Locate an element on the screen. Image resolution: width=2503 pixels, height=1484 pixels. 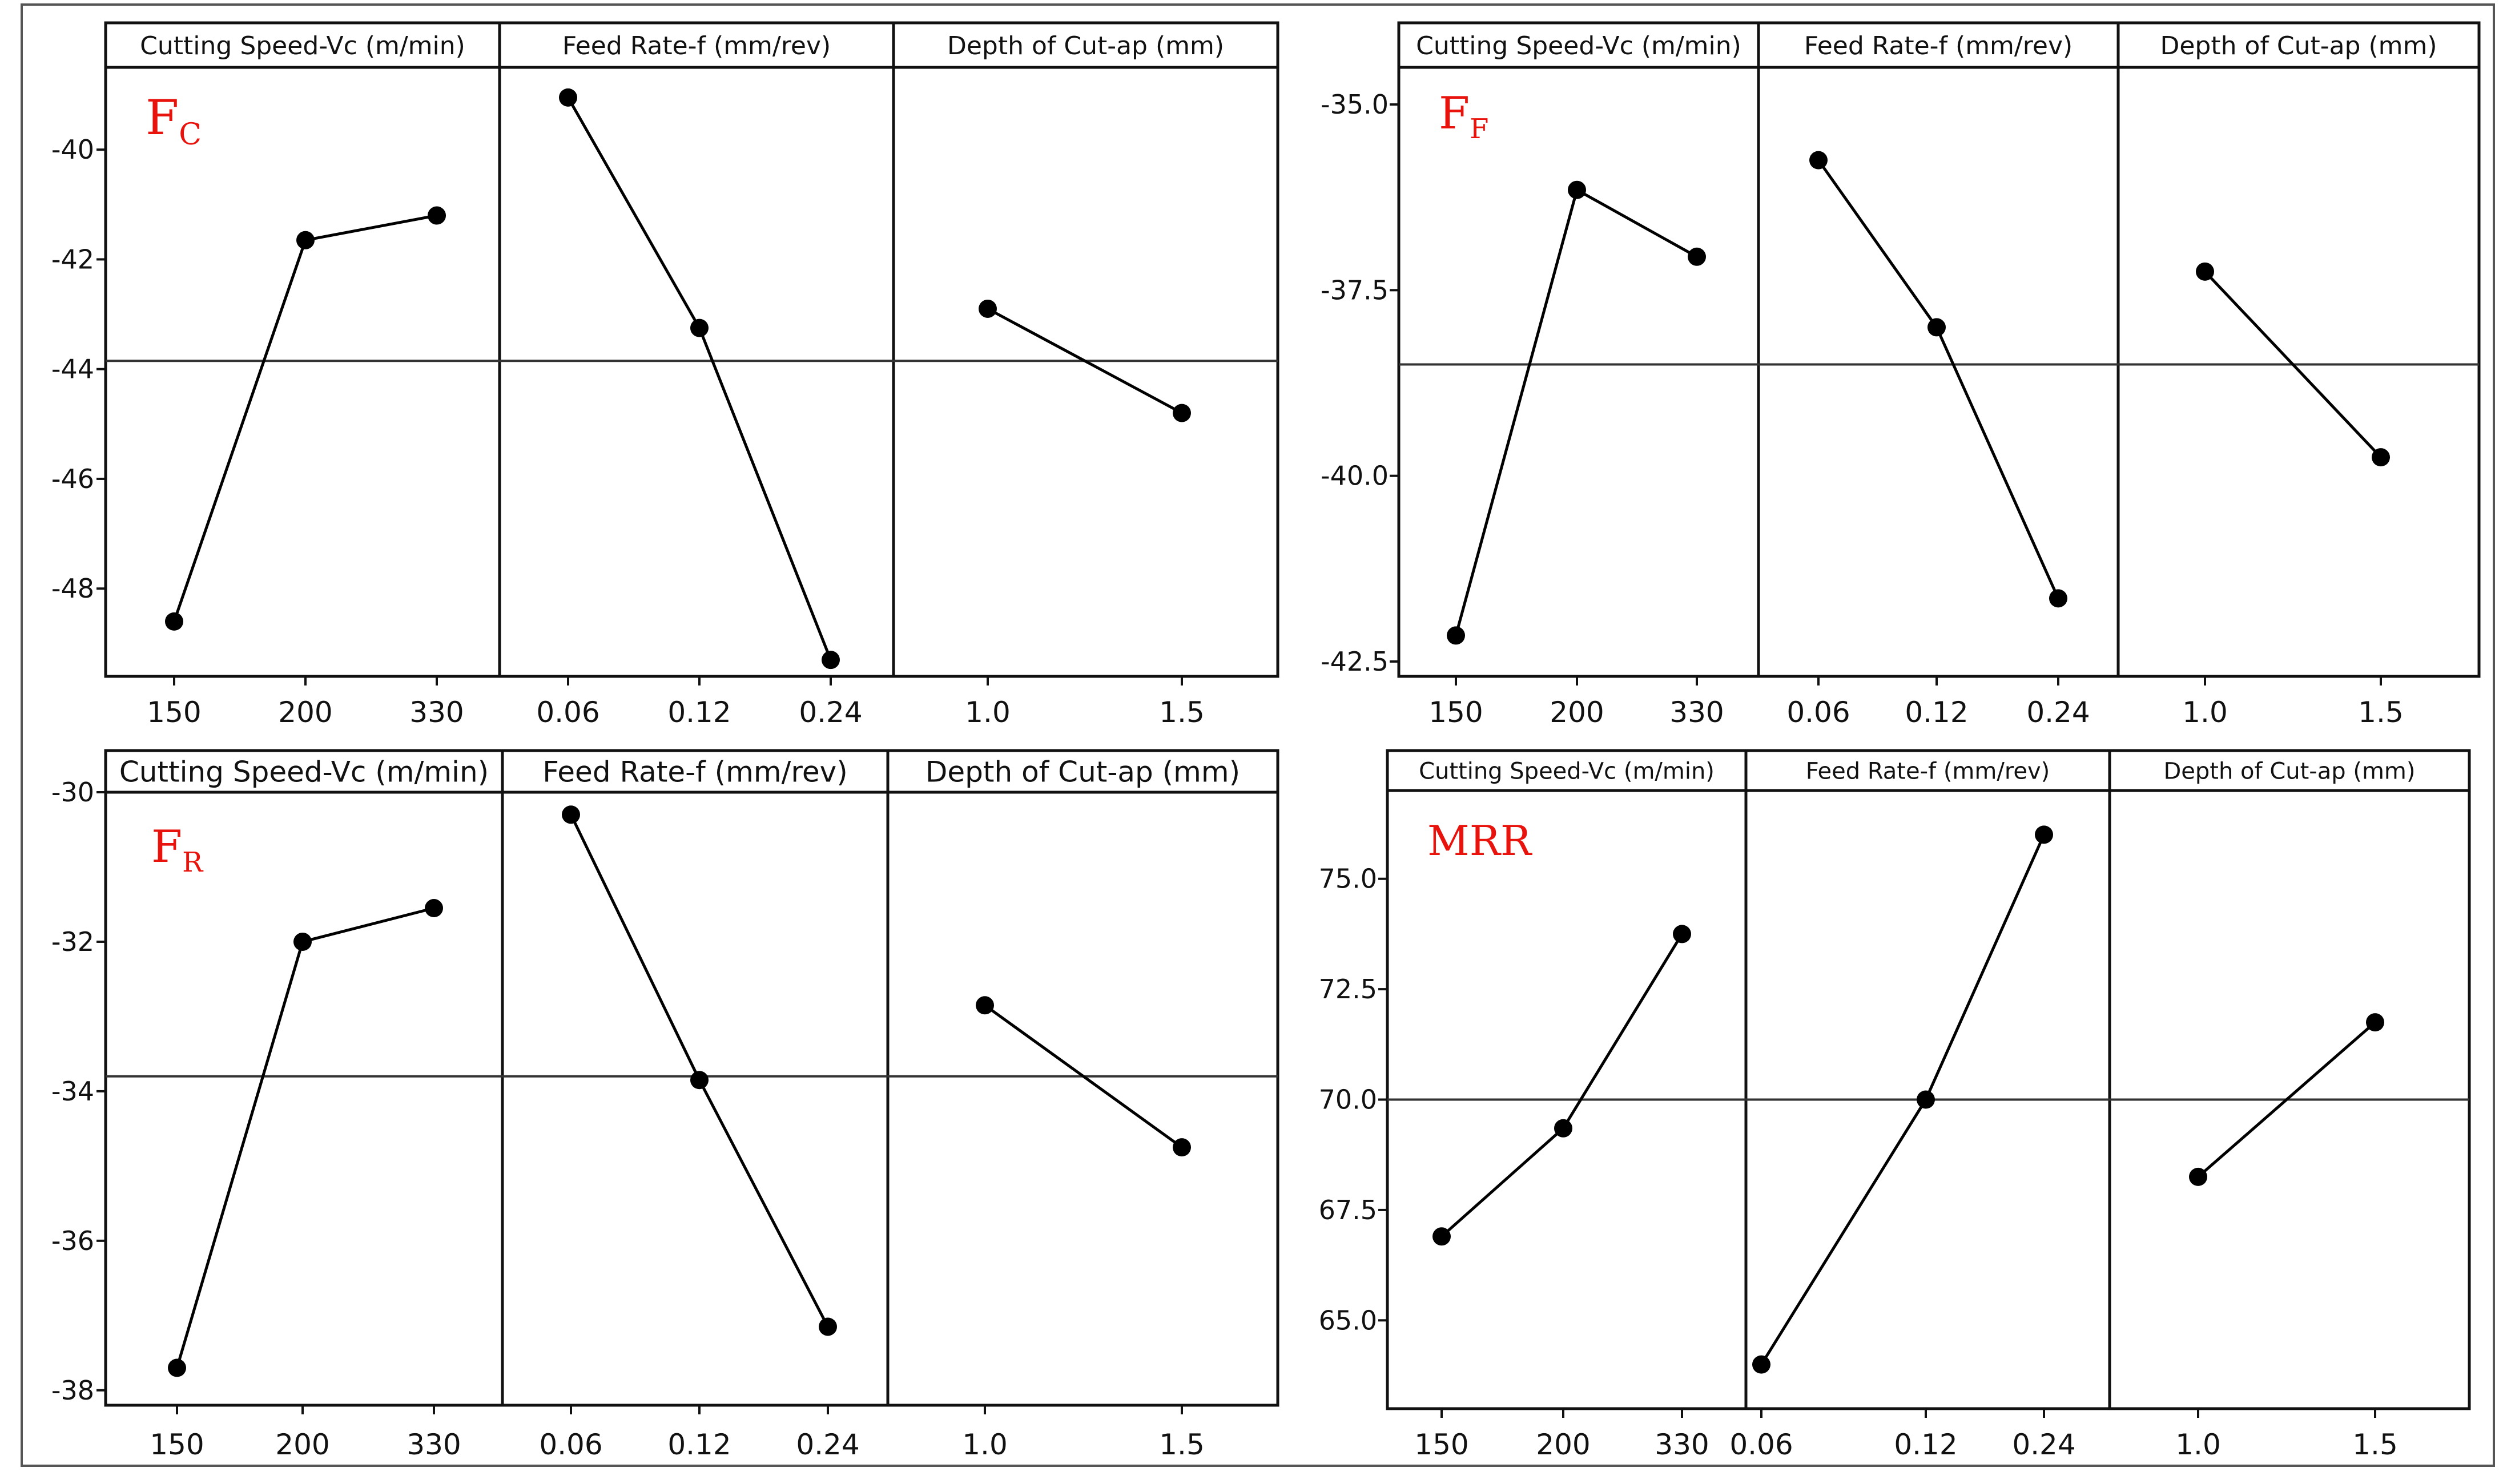
y-tick-label: 67.5 is located at coordinates (1348, 1210).